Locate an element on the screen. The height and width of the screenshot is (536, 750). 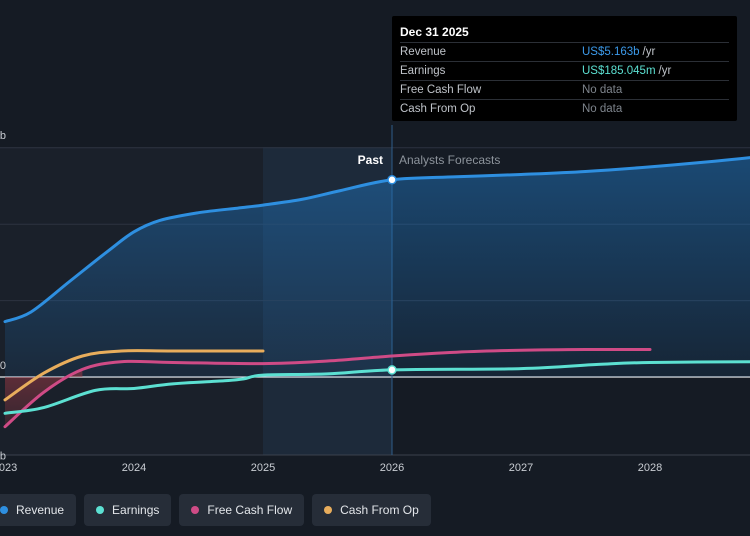
past-label: Past is located at coordinates (370, 160).